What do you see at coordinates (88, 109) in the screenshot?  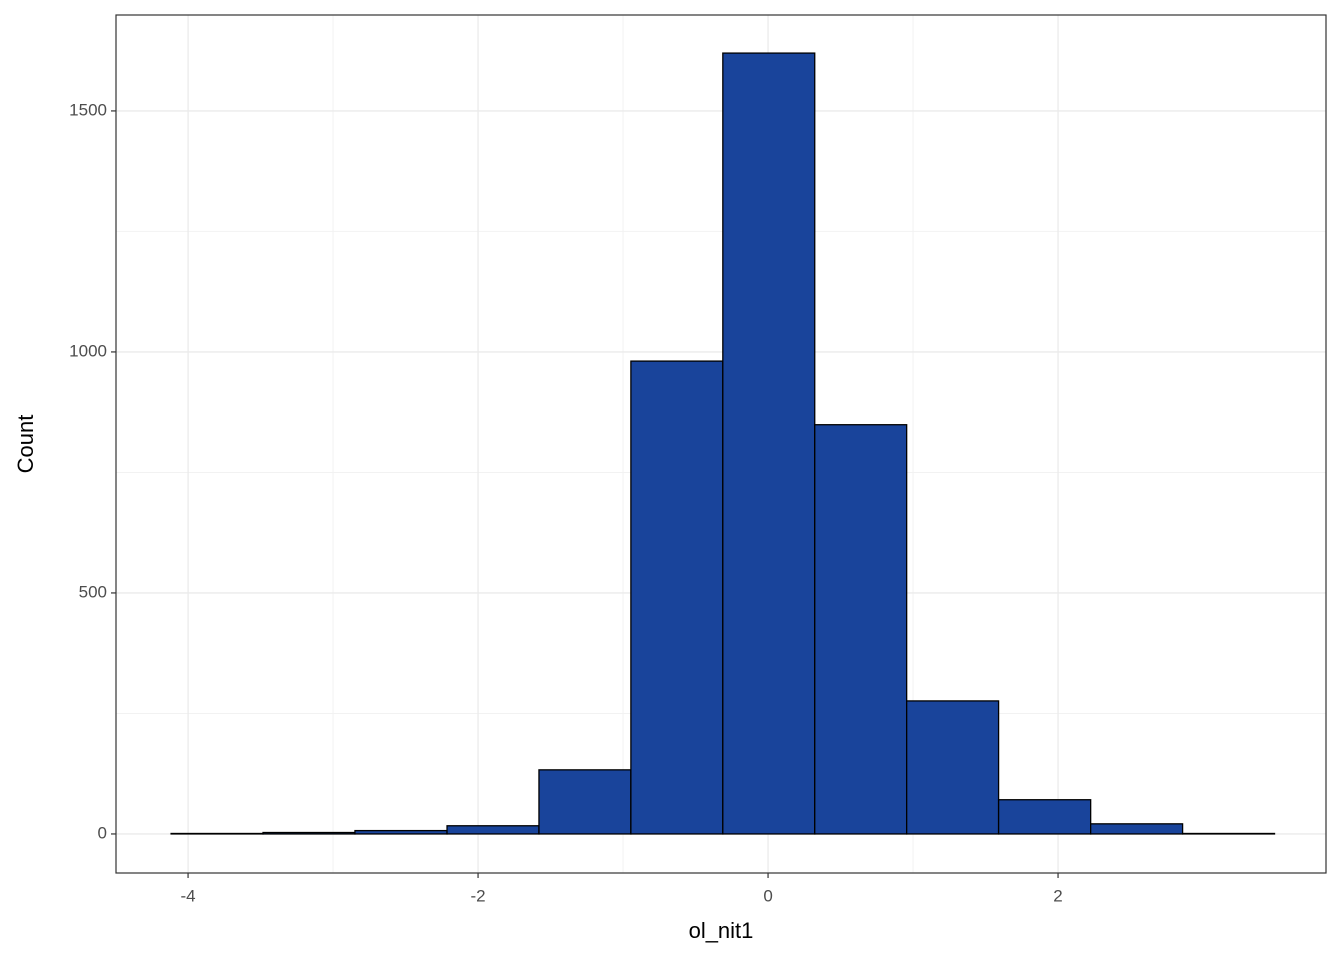 I see `y-tick-label: 1500` at bounding box center [88, 109].